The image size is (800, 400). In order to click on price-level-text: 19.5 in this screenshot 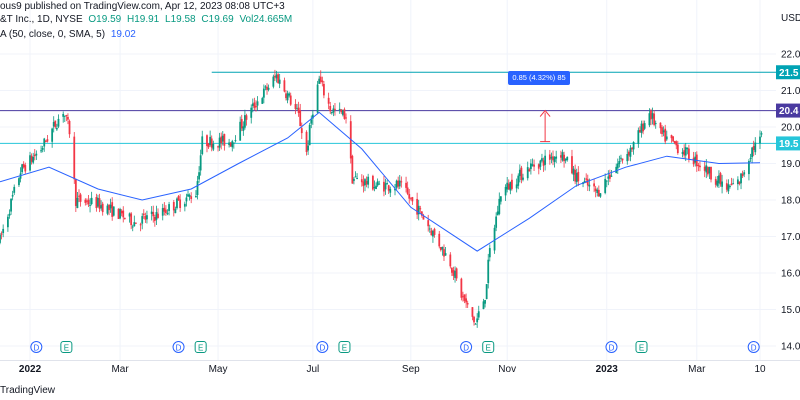, I will do `click(789, 144)`.